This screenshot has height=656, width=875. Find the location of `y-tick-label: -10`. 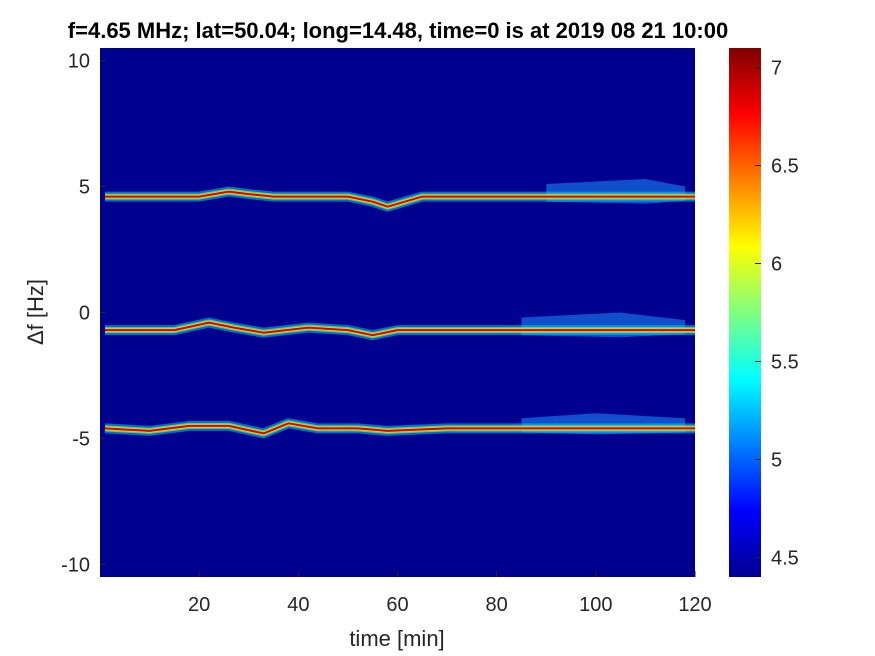

y-tick-label: -10 is located at coordinates (75, 565).